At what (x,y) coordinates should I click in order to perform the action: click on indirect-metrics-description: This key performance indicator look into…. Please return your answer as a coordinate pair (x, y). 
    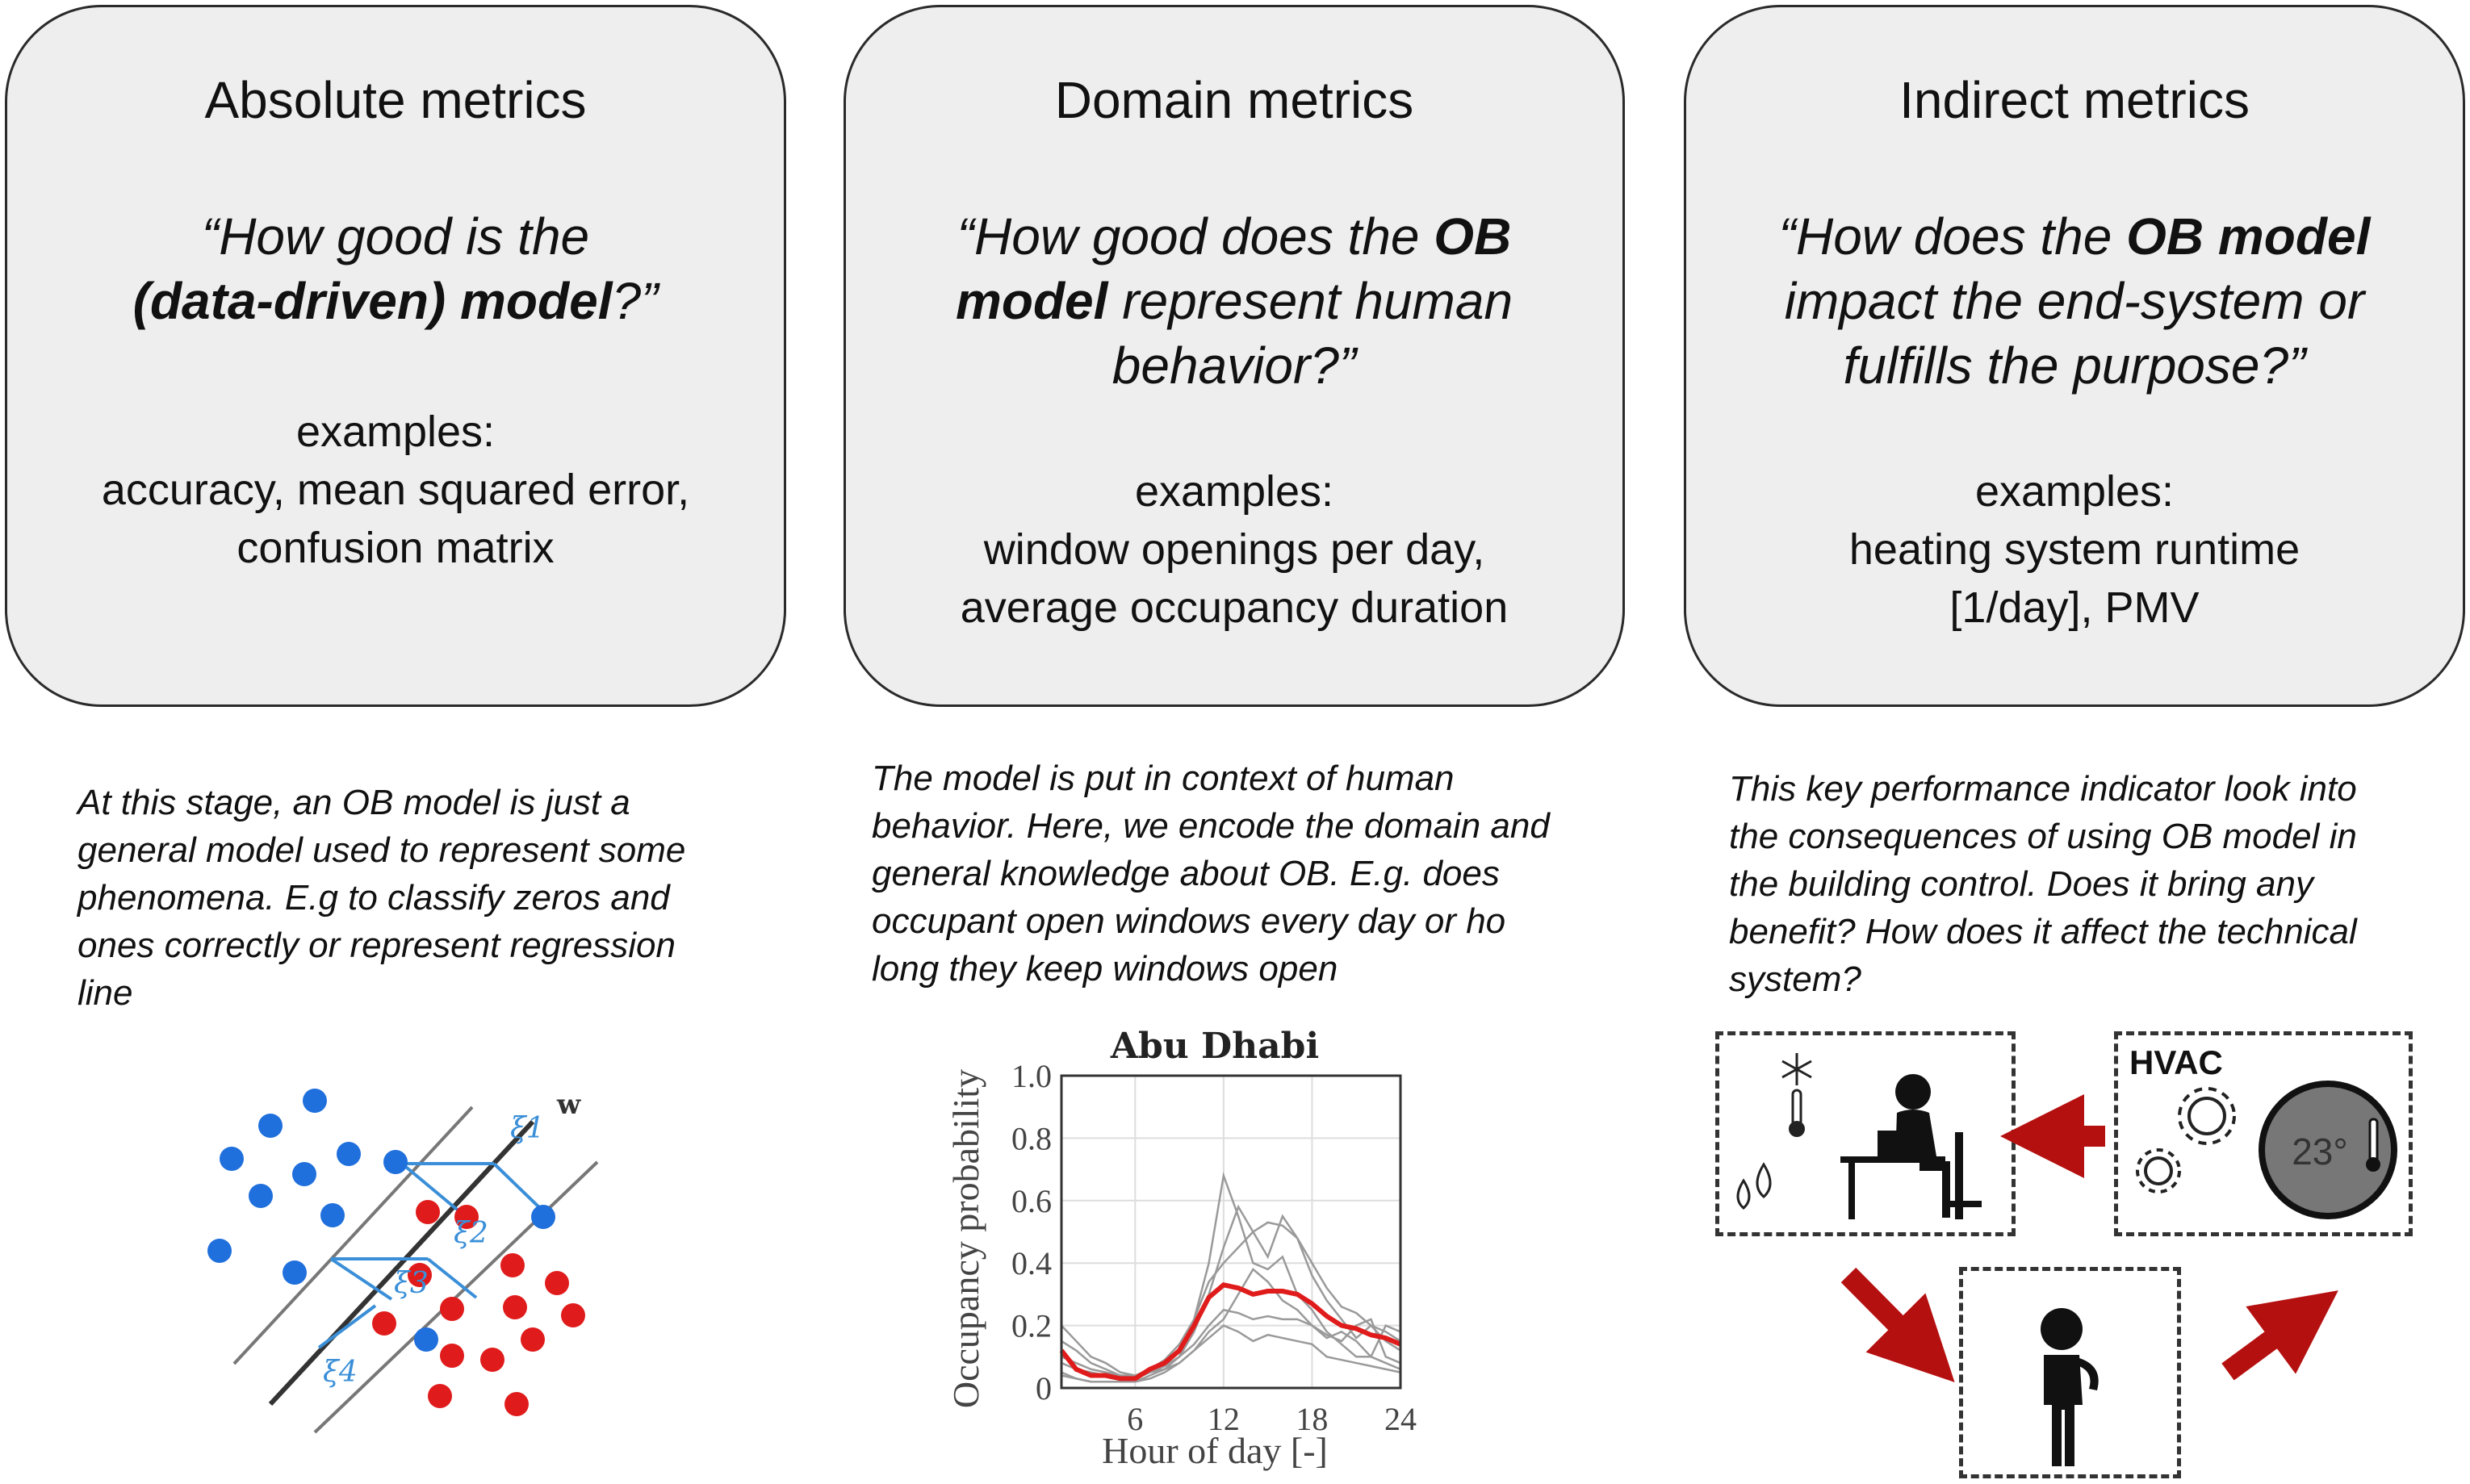
    Looking at the image, I should click on (2043, 884).